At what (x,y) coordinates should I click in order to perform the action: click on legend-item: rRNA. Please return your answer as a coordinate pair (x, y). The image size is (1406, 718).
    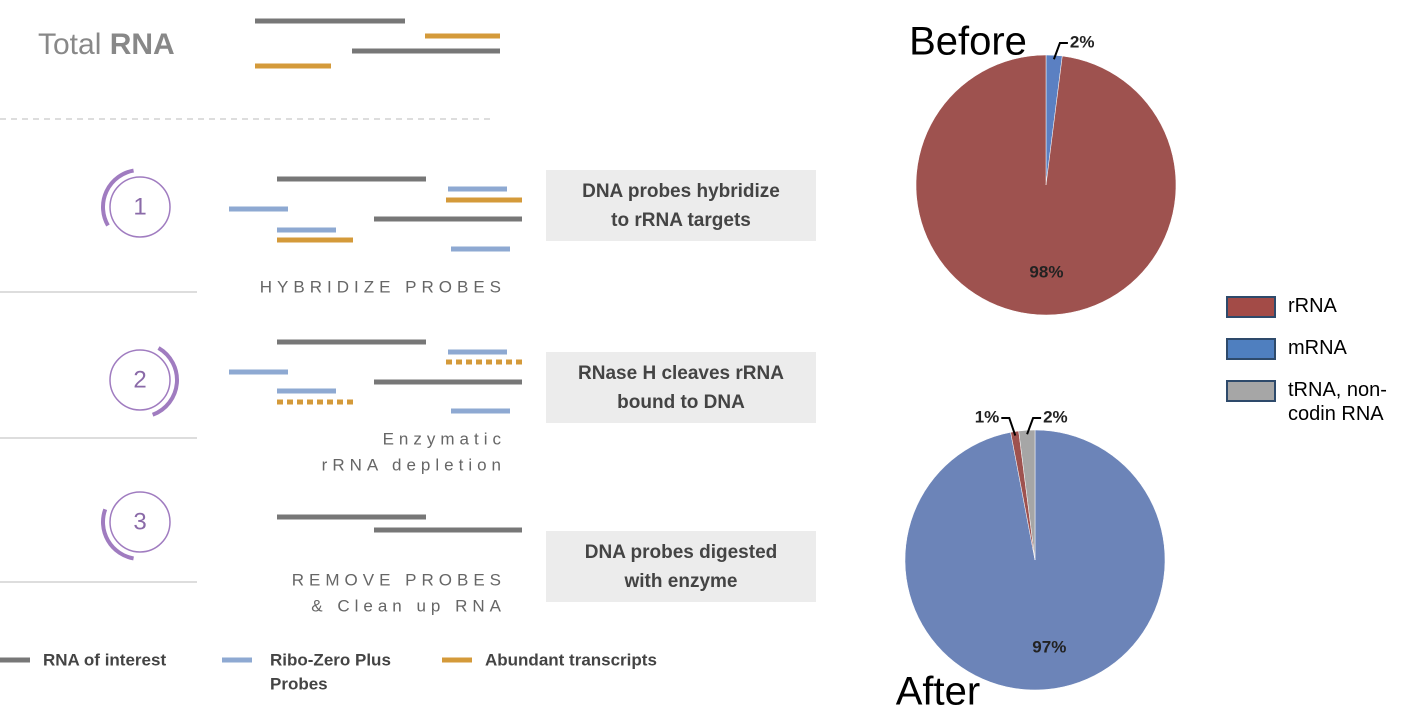
    Looking at the image, I should click on (1316, 306).